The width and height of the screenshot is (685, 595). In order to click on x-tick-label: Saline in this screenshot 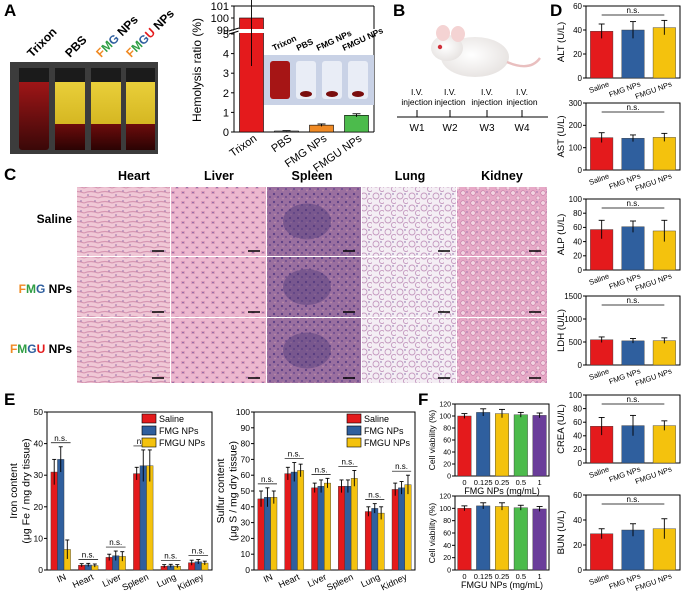, I will do `click(599, 279)`.